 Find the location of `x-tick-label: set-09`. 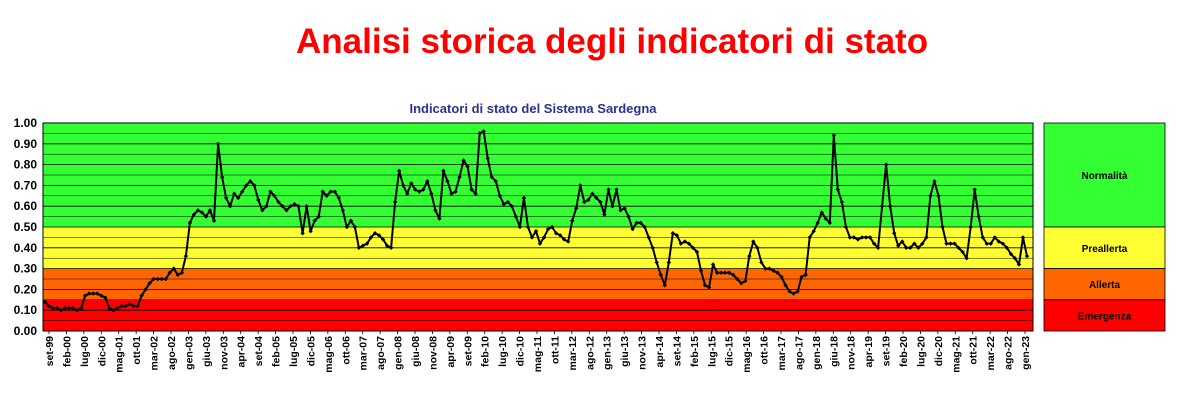

x-tick-label: set-09 is located at coordinates (468, 351).